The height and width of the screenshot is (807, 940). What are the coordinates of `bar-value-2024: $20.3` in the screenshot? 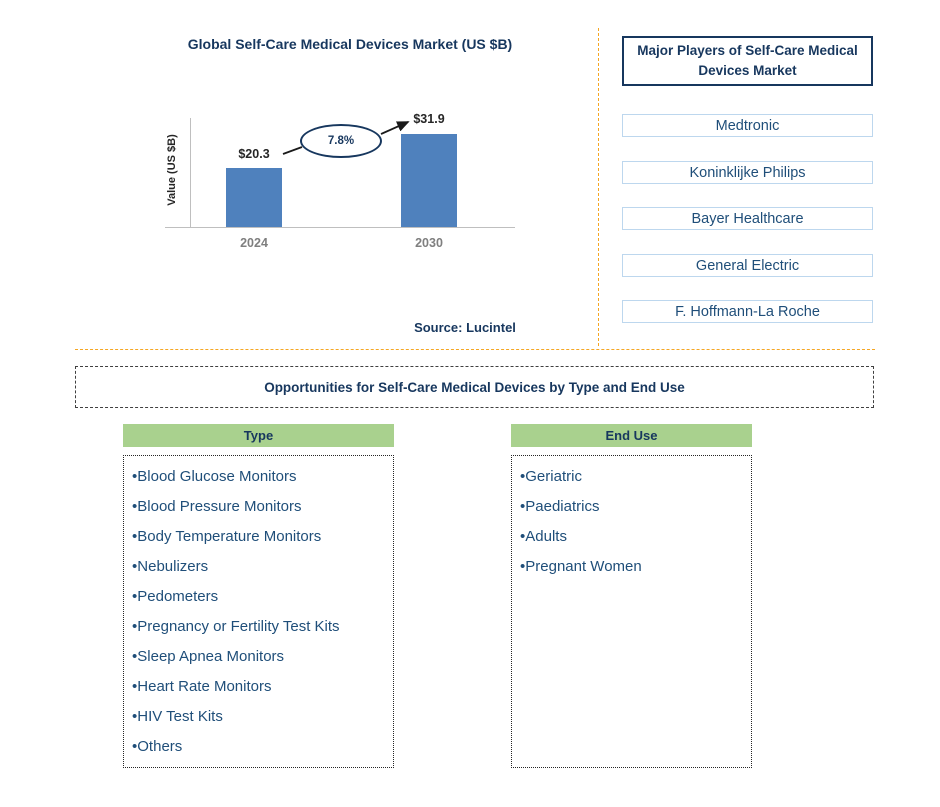 It's located at (254, 154).